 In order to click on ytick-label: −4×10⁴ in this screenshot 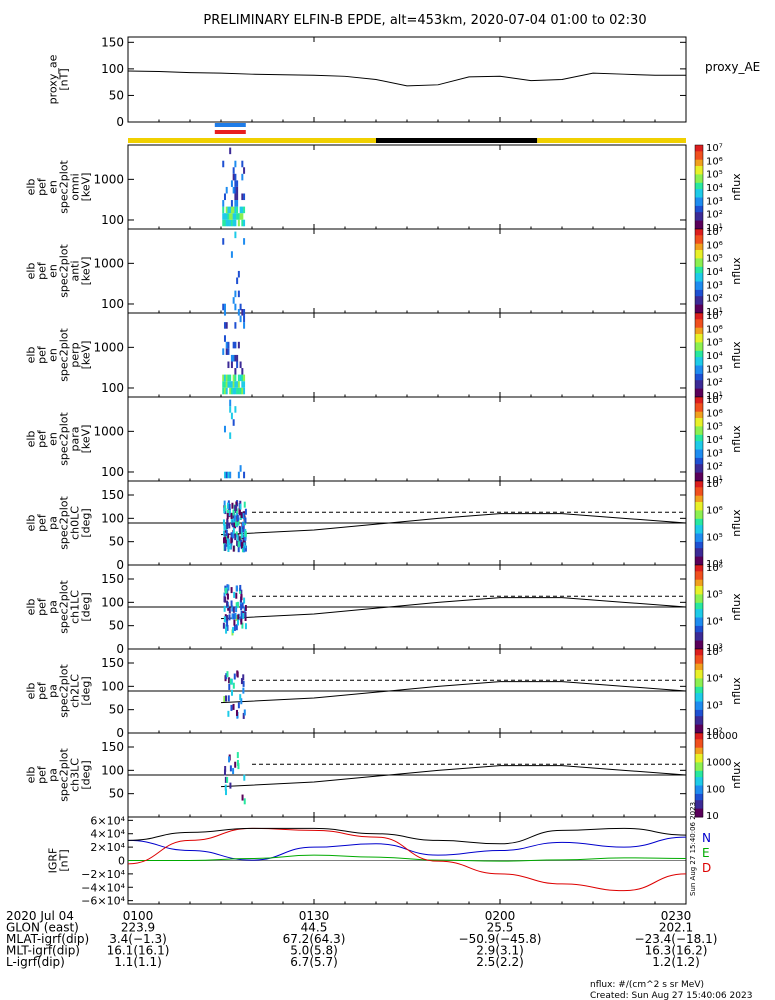, I will do `click(103, 887)`.